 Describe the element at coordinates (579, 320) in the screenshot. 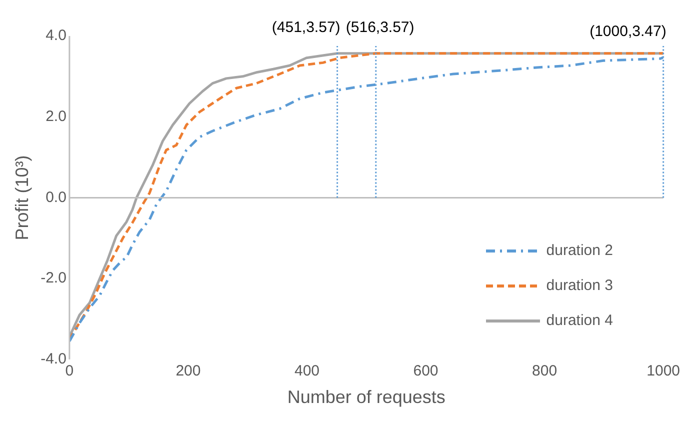

I see `legend-label: duration 4` at that location.